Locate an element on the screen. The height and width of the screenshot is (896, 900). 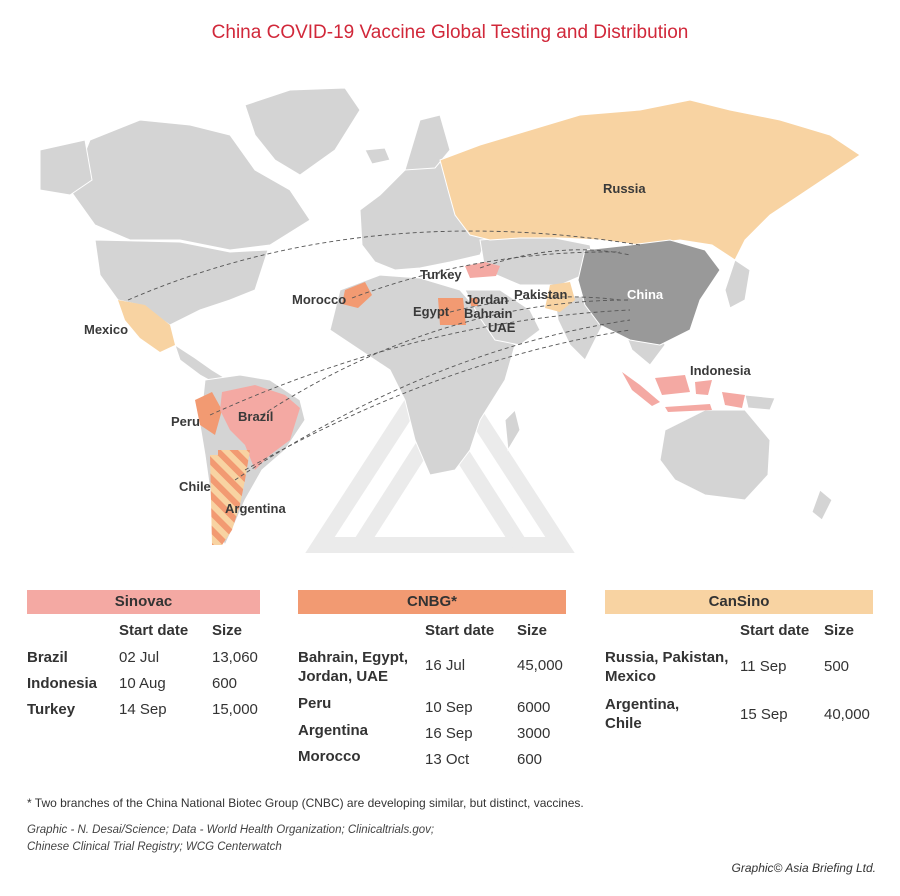
arabia is located at coordinates (502, 317).